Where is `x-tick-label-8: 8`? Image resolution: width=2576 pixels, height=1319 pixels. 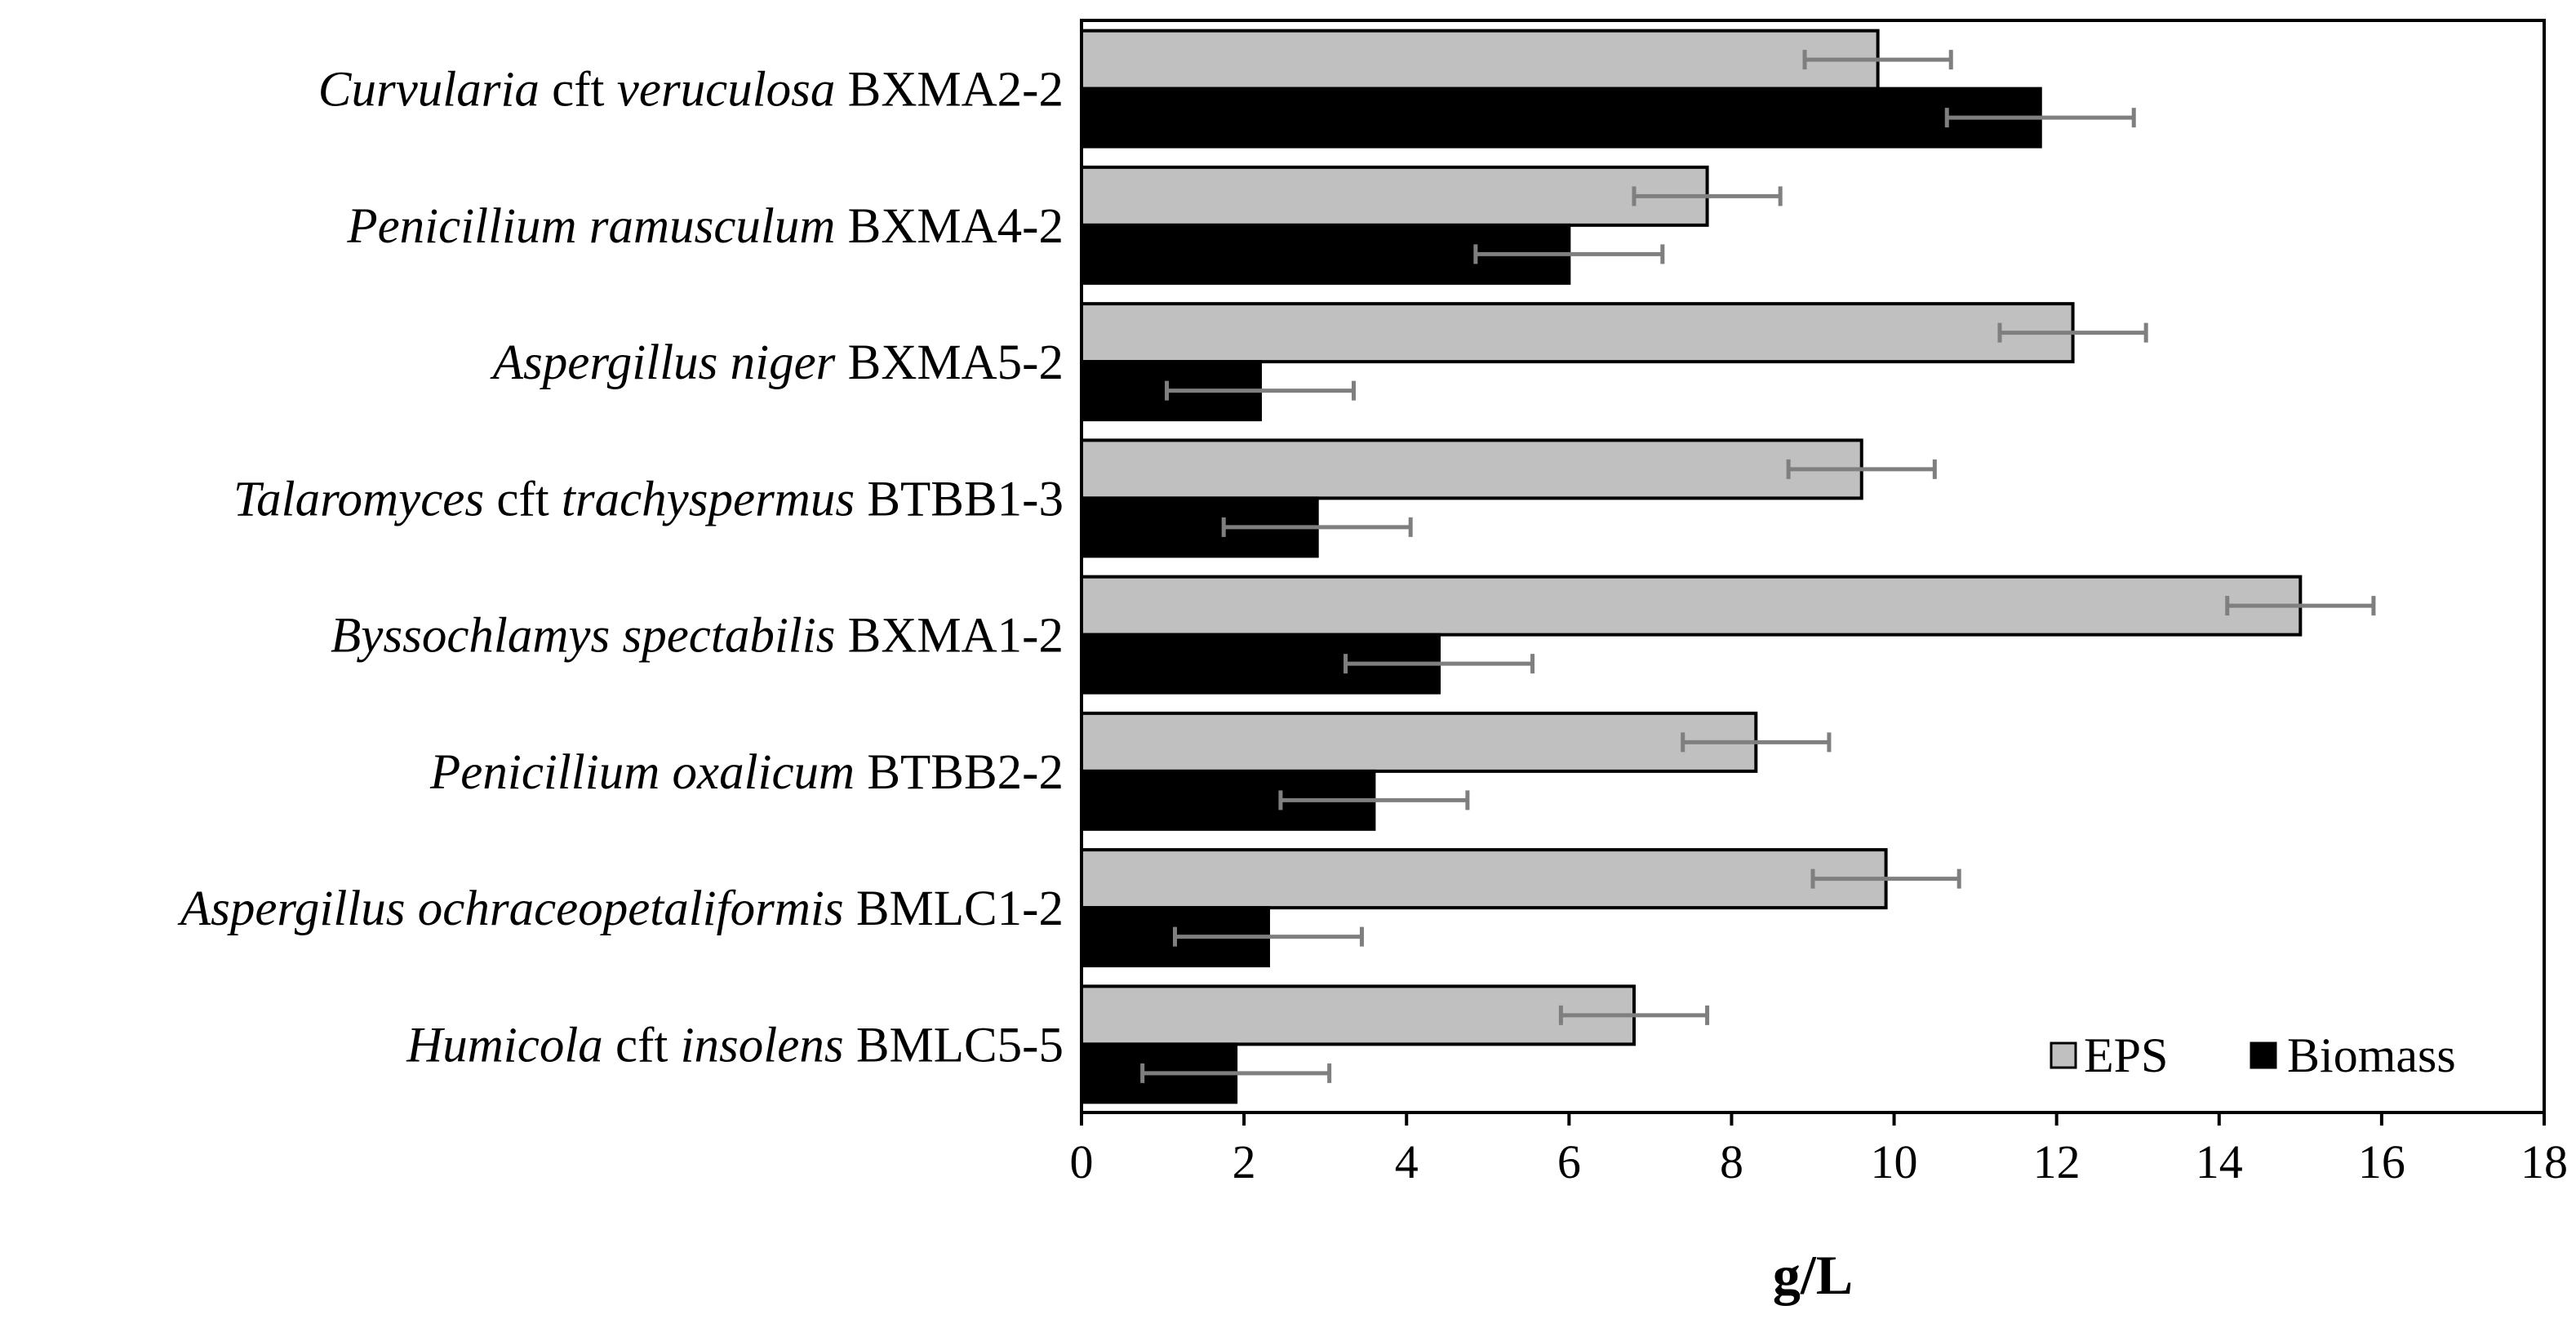
x-tick-label-8: 8 is located at coordinates (1731, 1161).